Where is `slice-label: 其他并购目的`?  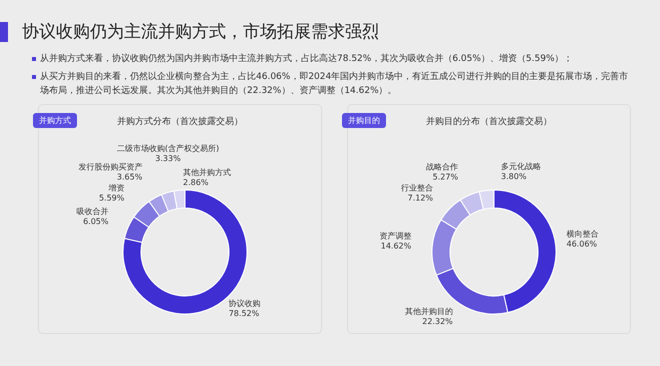 slice-label: 其他并购目的 is located at coordinates (428, 311).